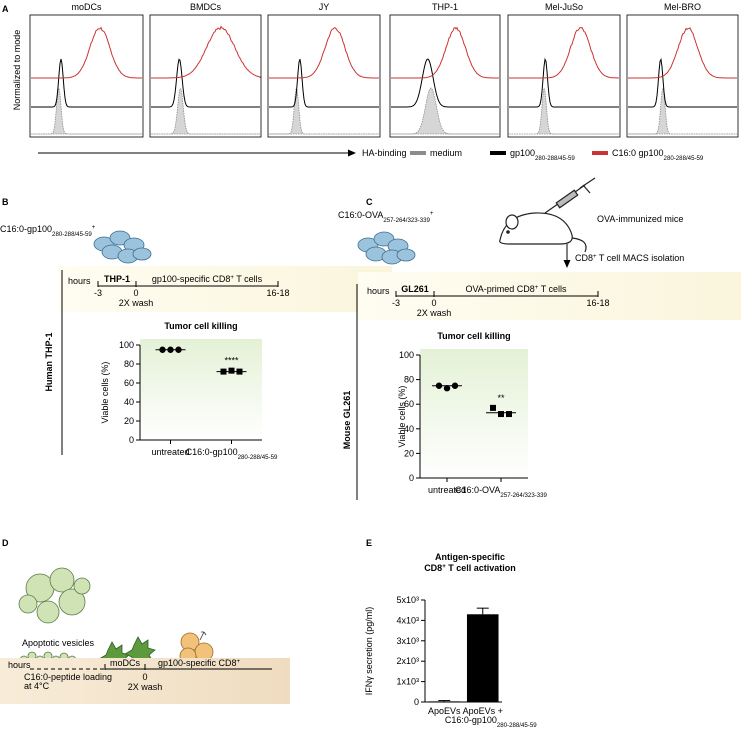  Describe the element at coordinates (444, 711) in the screenshot. I see `x-tick-label: ApoEVs` at that location.